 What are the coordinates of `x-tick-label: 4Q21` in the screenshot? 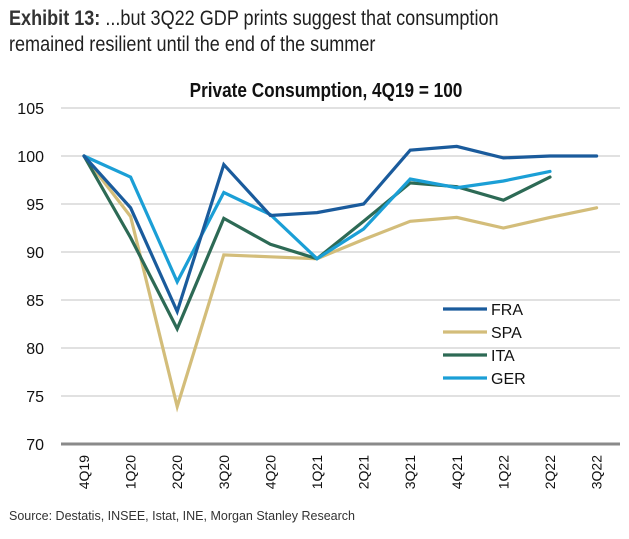 It's located at (457, 472).